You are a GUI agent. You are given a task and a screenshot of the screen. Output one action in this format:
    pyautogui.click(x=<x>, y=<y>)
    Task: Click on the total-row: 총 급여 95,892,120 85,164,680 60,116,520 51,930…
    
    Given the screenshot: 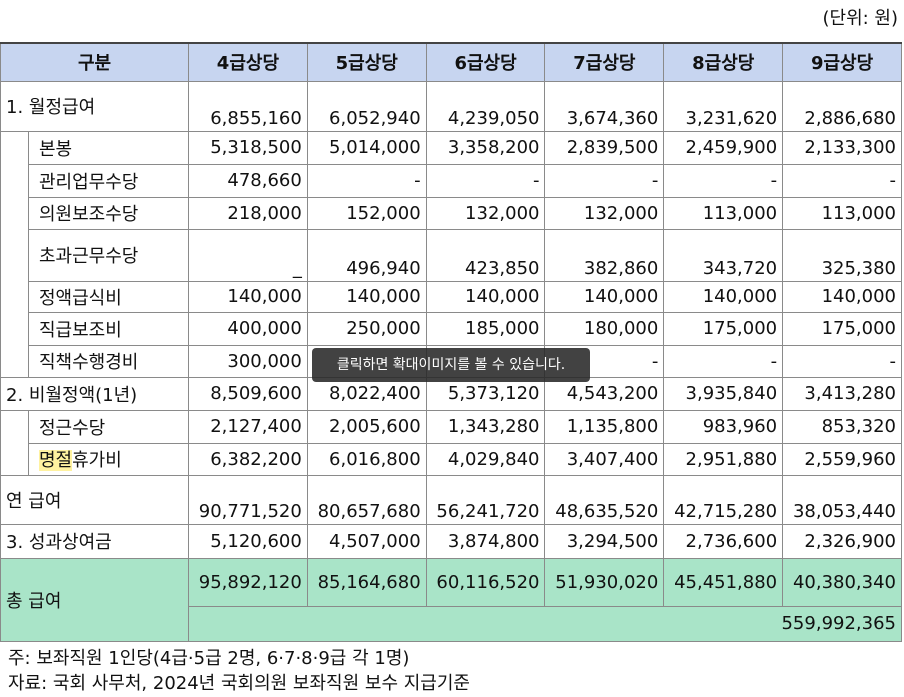 What is the action you would take?
    pyautogui.click(x=451, y=599)
    